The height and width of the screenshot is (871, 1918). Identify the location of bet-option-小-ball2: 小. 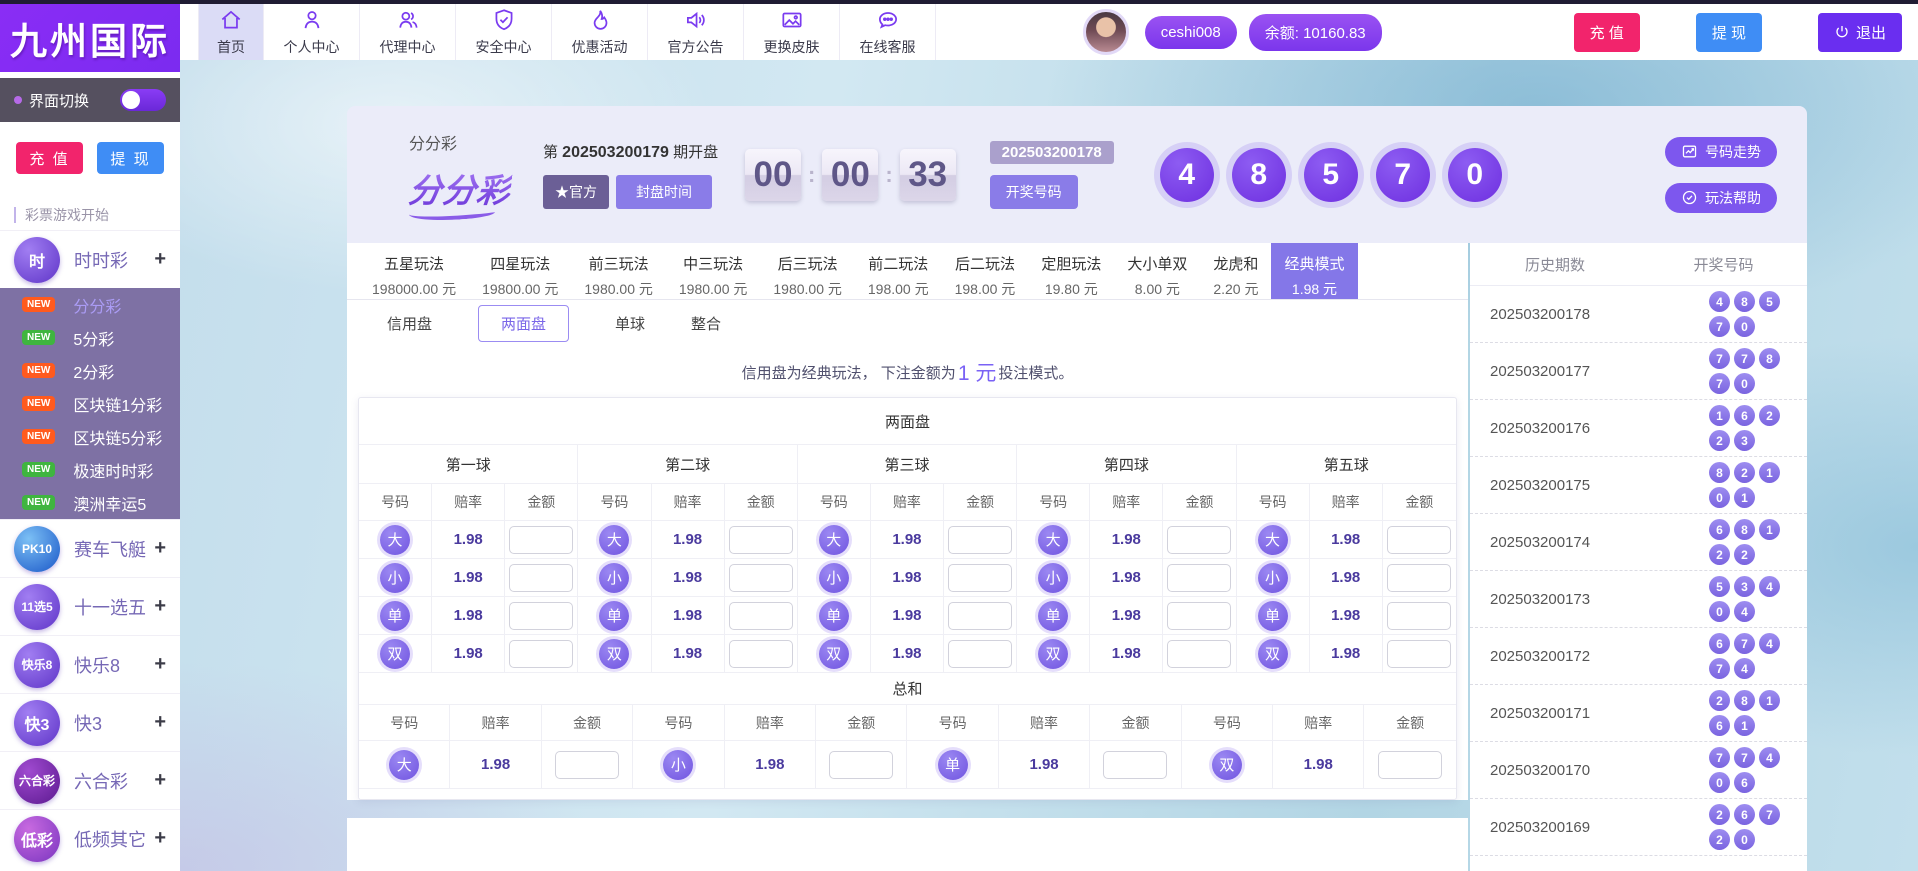
(614, 577).